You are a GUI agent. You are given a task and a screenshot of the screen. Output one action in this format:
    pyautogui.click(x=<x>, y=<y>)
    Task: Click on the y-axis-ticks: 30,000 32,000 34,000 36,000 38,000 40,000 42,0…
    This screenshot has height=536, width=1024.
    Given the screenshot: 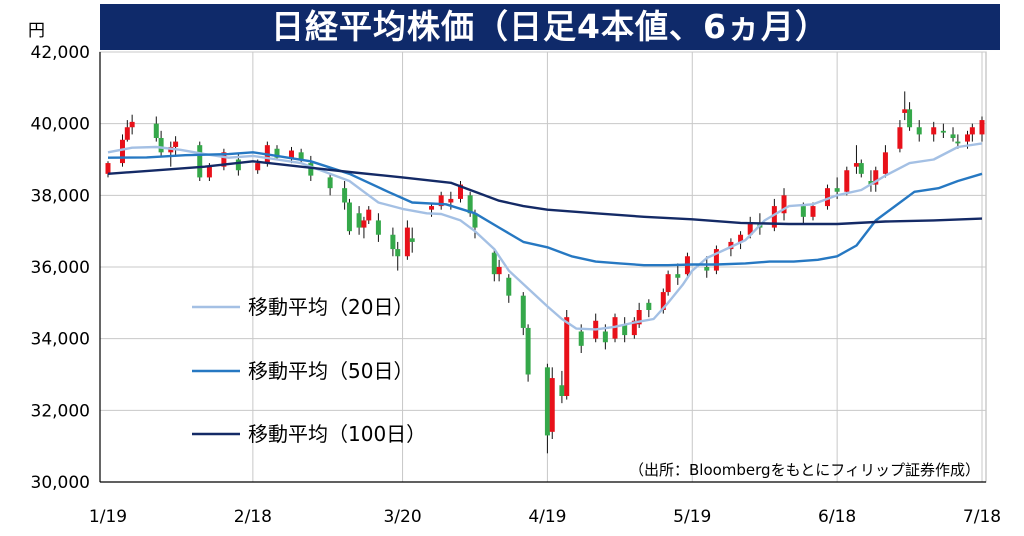 What is the action you would take?
    pyautogui.click(x=60, y=268)
    